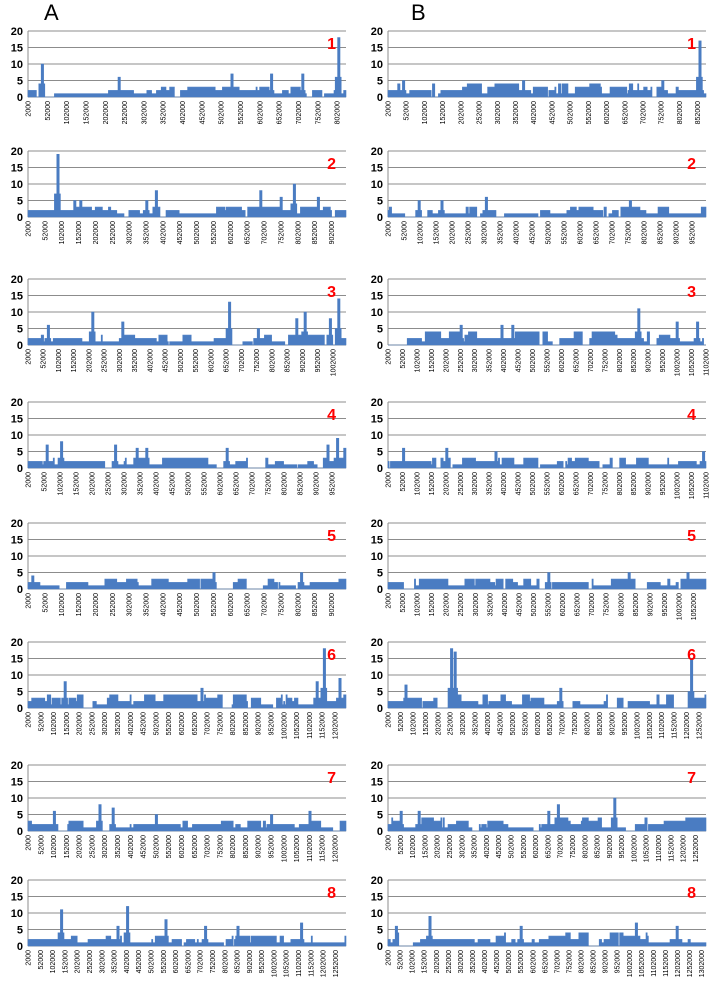 This screenshot has width=717, height=990. Describe the element at coordinates (666, 963) in the screenshot. I see `x-tick-label: 1152000` at that location.